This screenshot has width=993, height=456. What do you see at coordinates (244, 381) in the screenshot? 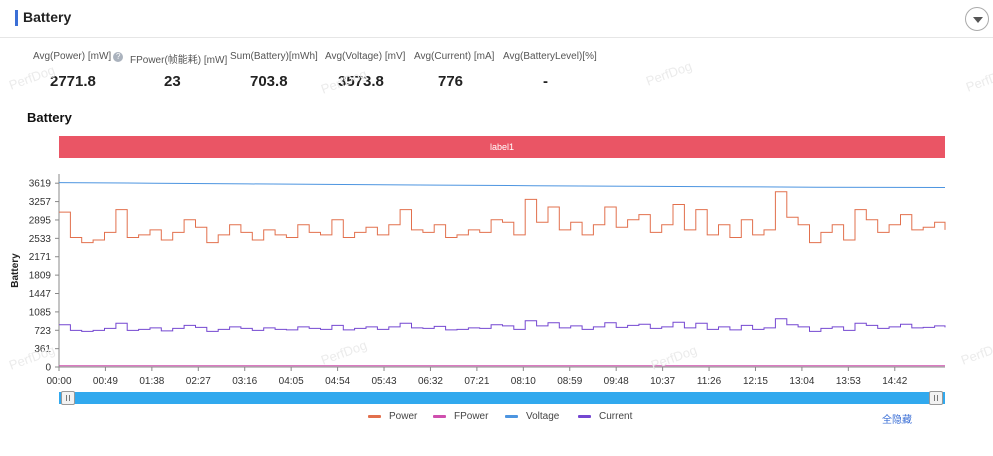
I see `x-tick-label: 03:16` at bounding box center [244, 381].